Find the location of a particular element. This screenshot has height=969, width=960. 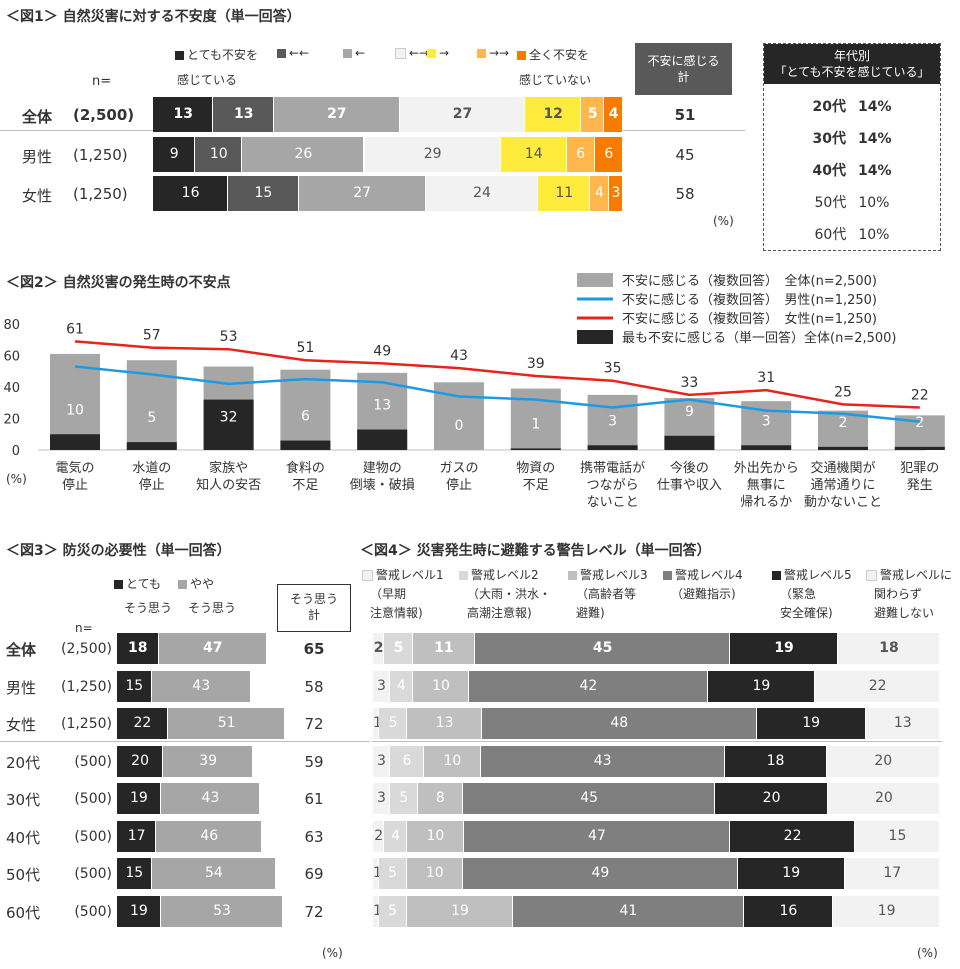

age-label: 60代 is located at coordinates (830, 235).